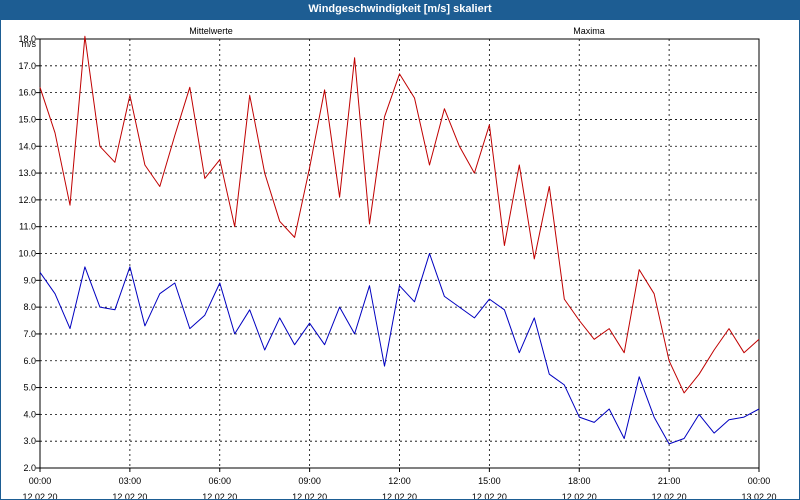 The width and height of the screenshot is (800, 500). I want to click on legend-mittelwerte: Mittelwerte, so click(211, 31).